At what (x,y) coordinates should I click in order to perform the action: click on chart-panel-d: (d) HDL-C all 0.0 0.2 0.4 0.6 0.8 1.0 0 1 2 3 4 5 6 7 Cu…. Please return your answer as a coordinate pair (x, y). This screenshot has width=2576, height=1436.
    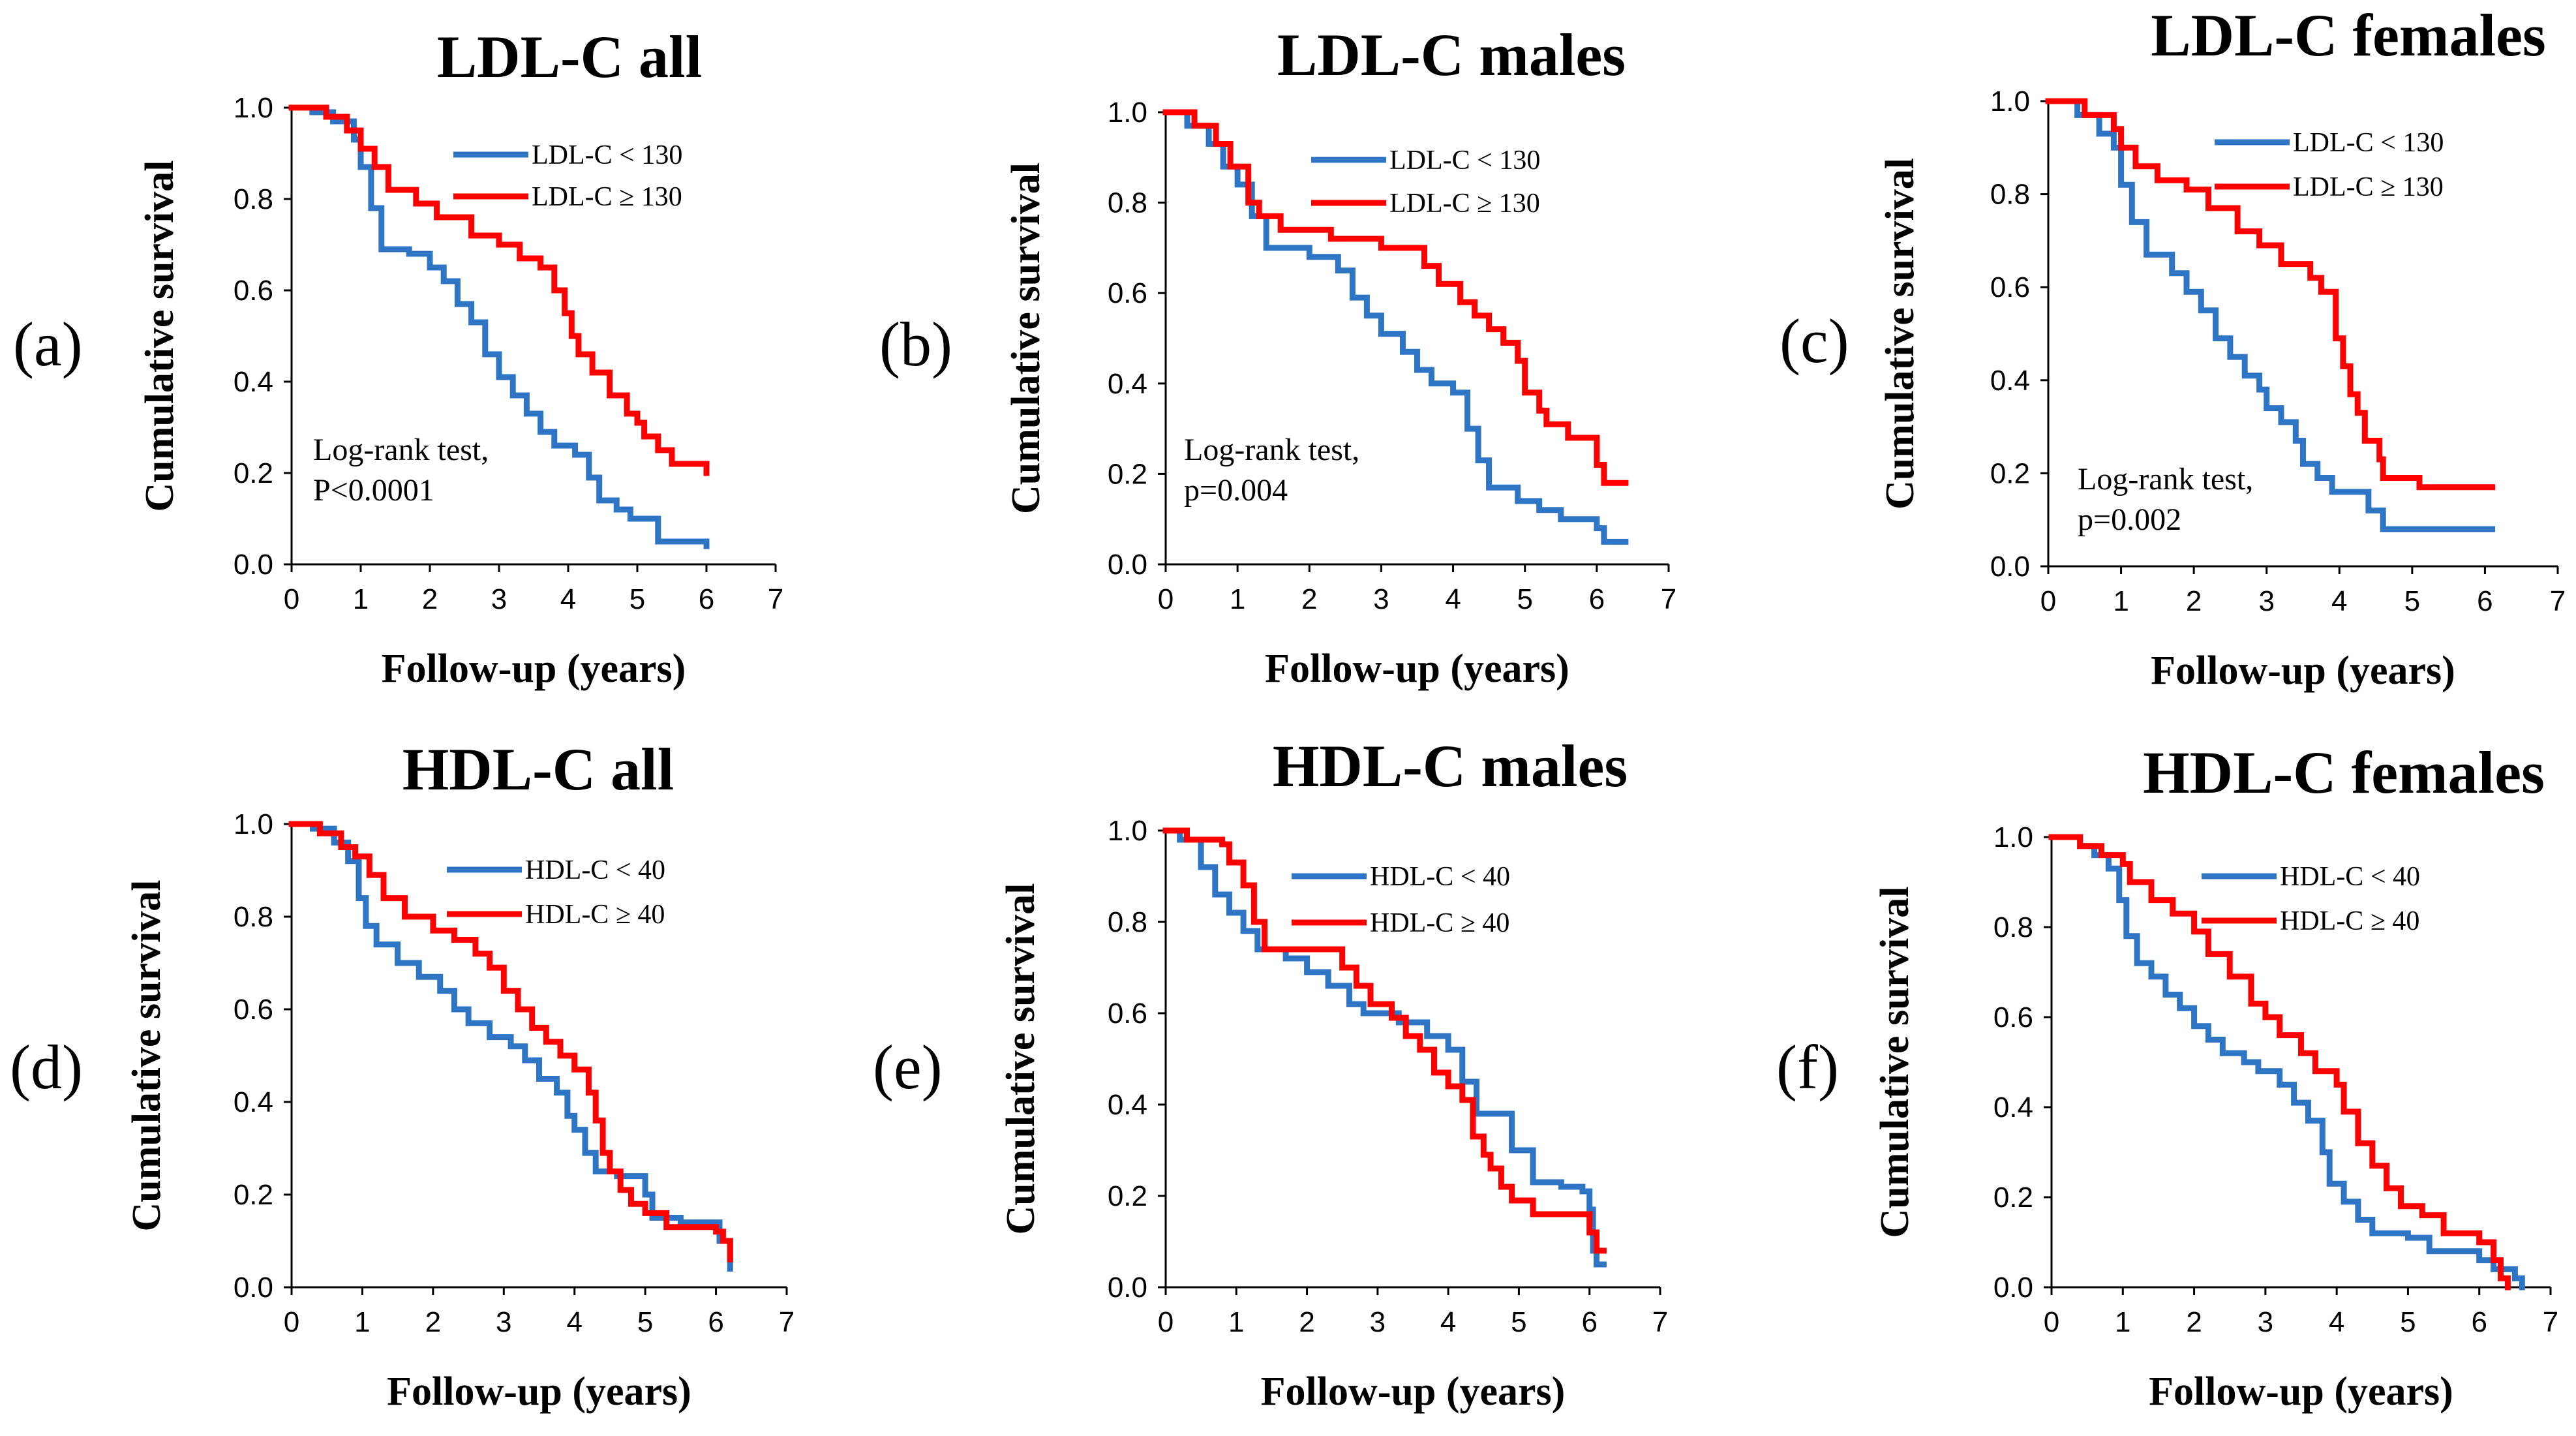
    Looking at the image, I should click on (403, 1075).